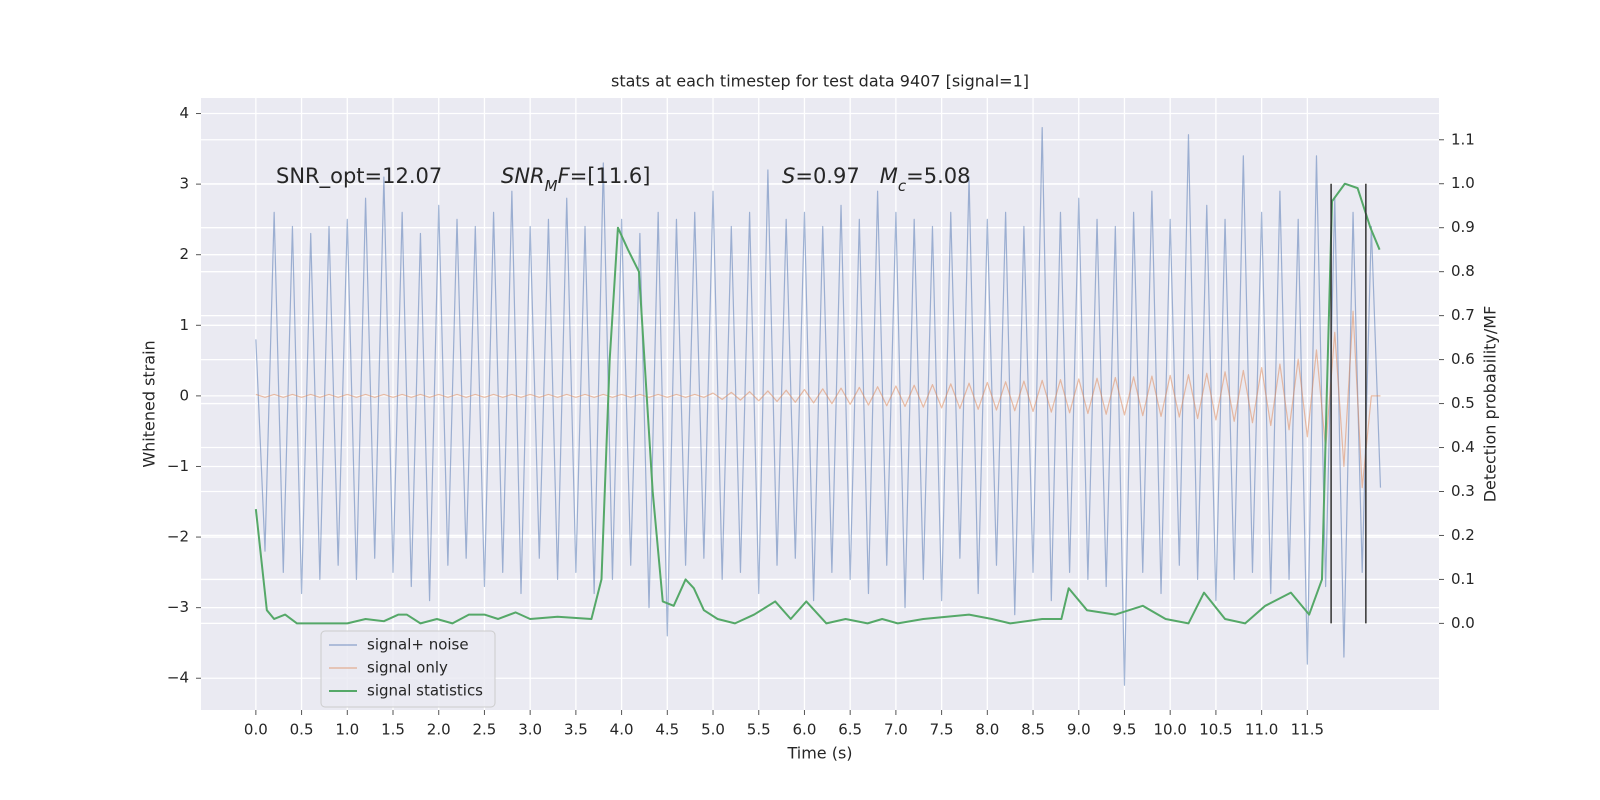 The width and height of the screenshot is (1600, 800). Describe the element at coordinates (622, 730) in the screenshot. I see `x-tick-label: 4.0` at that location.